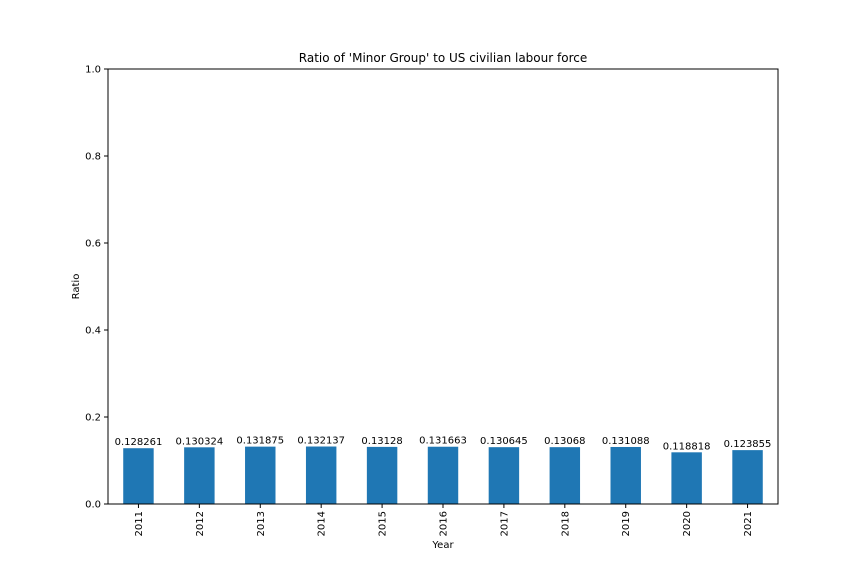 The height and width of the screenshot is (576, 864). What do you see at coordinates (383, 523) in the screenshot?
I see `x-tick-label-2015: 2015` at bounding box center [383, 523].